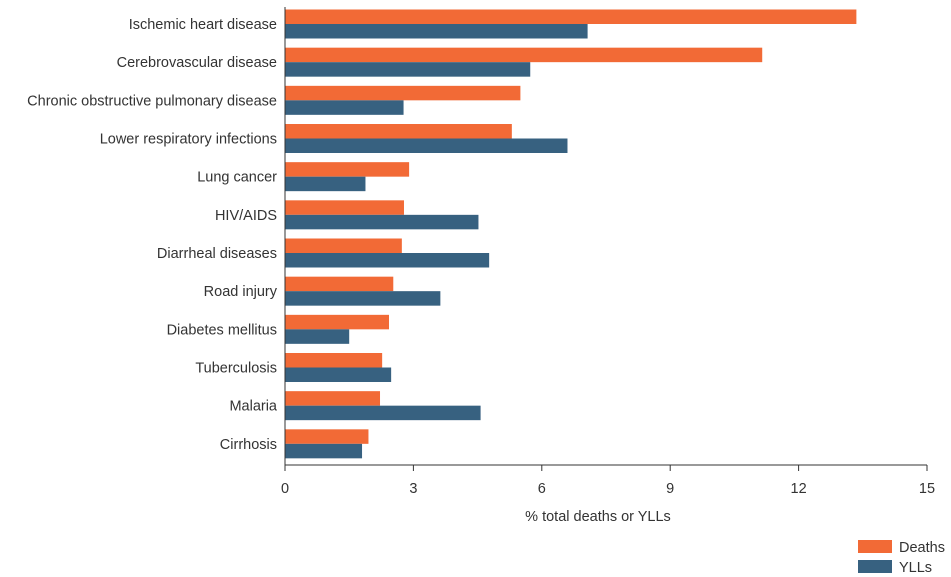 This screenshot has width=951, height=577. What do you see at coordinates (152, 101) in the screenshot?
I see `category-label: Chronic obstructive pulmonary disease` at bounding box center [152, 101].